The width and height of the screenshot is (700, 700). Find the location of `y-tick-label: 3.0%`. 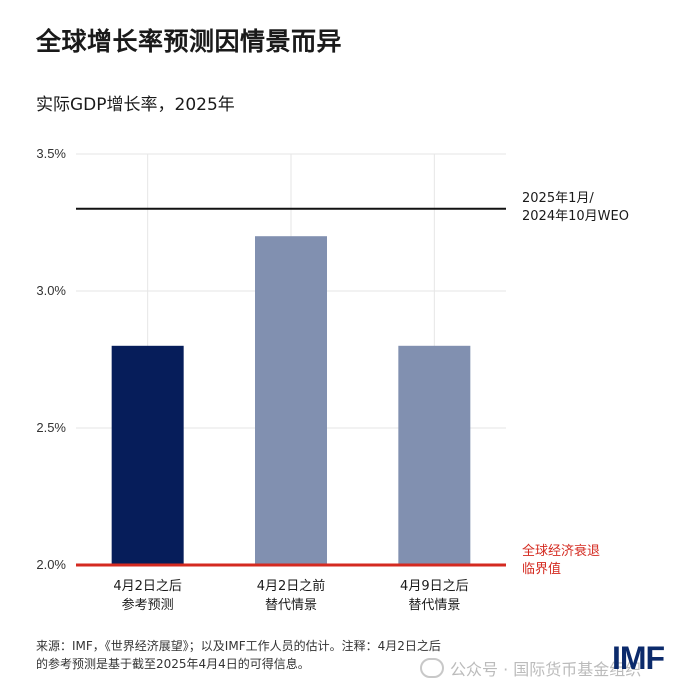

y-tick-label: 3.0% is located at coordinates (51, 290).